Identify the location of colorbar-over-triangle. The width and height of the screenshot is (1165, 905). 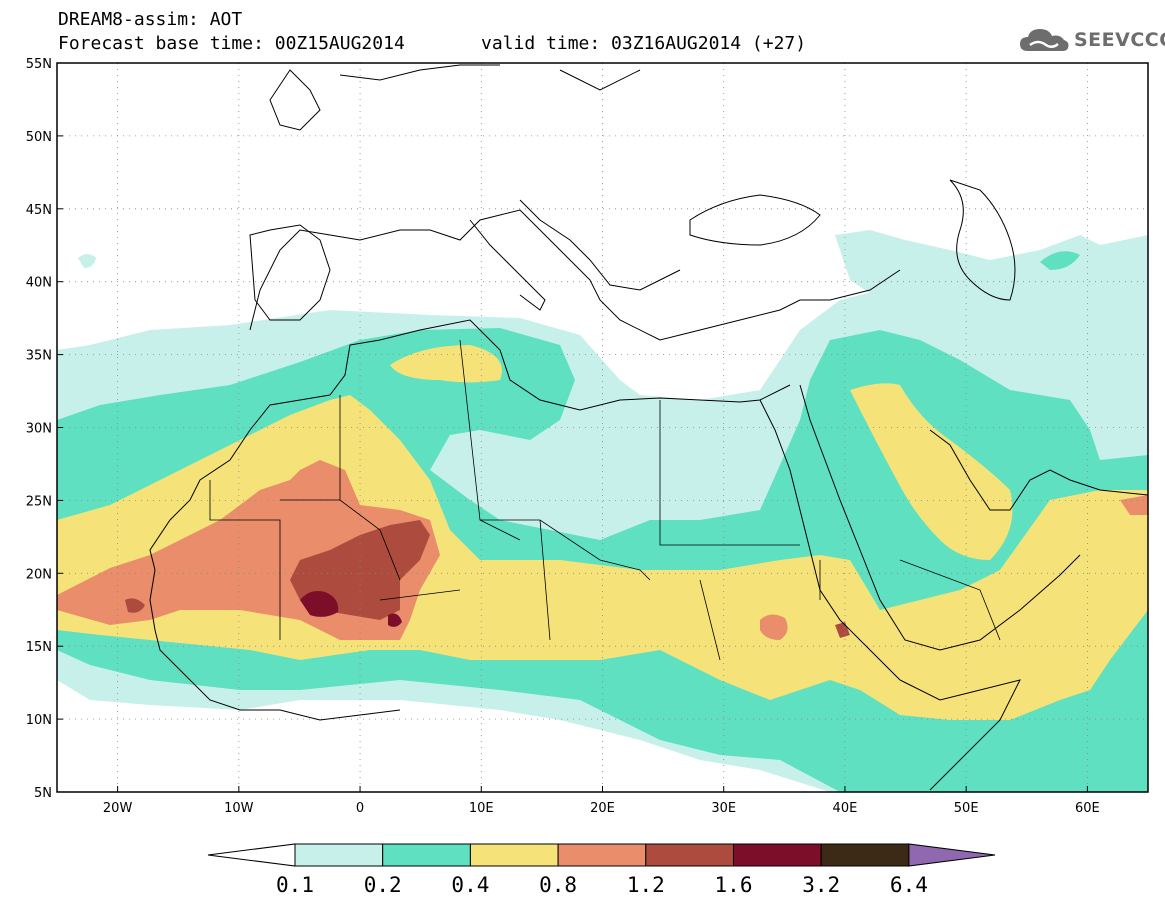
(952, 855).